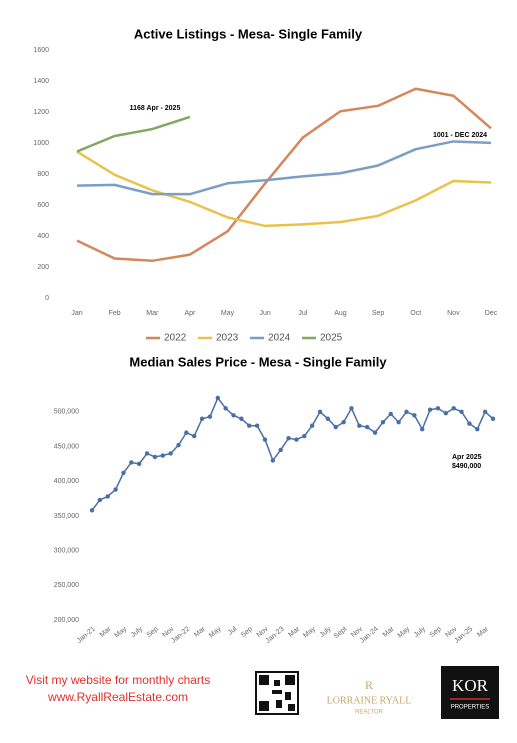  What do you see at coordinates (41, 50) in the screenshot?
I see `y-tick-label: 1600` at bounding box center [41, 50].